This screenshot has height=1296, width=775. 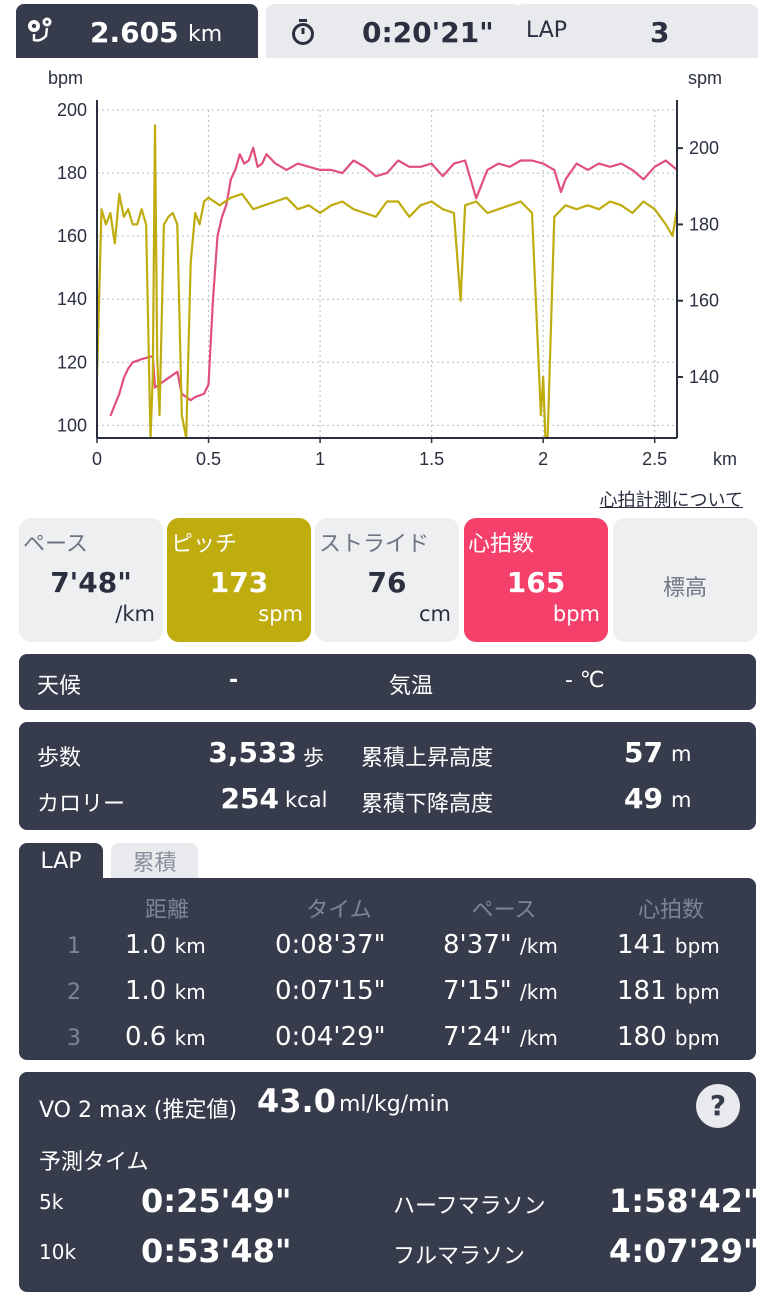 I want to click on distance-unit: km, so click(x=205, y=34).